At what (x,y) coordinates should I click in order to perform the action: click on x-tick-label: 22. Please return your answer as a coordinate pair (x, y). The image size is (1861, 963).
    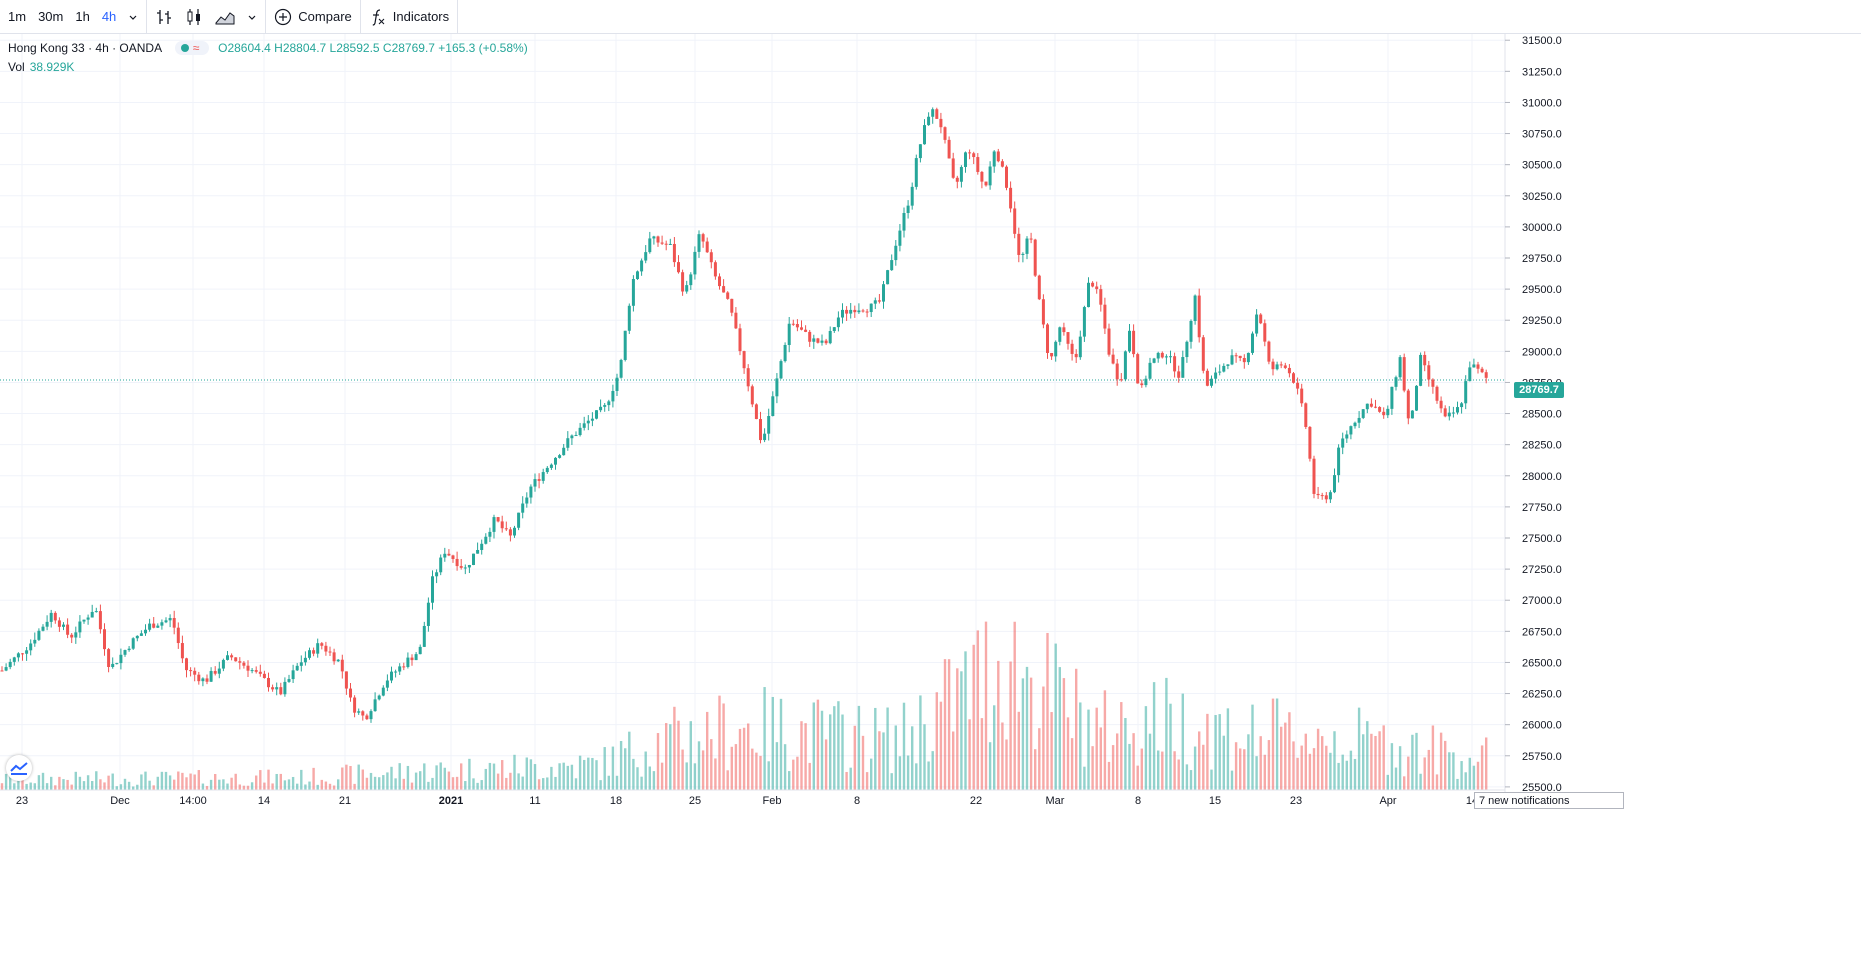
    Looking at the image, I should click on (976, 801).